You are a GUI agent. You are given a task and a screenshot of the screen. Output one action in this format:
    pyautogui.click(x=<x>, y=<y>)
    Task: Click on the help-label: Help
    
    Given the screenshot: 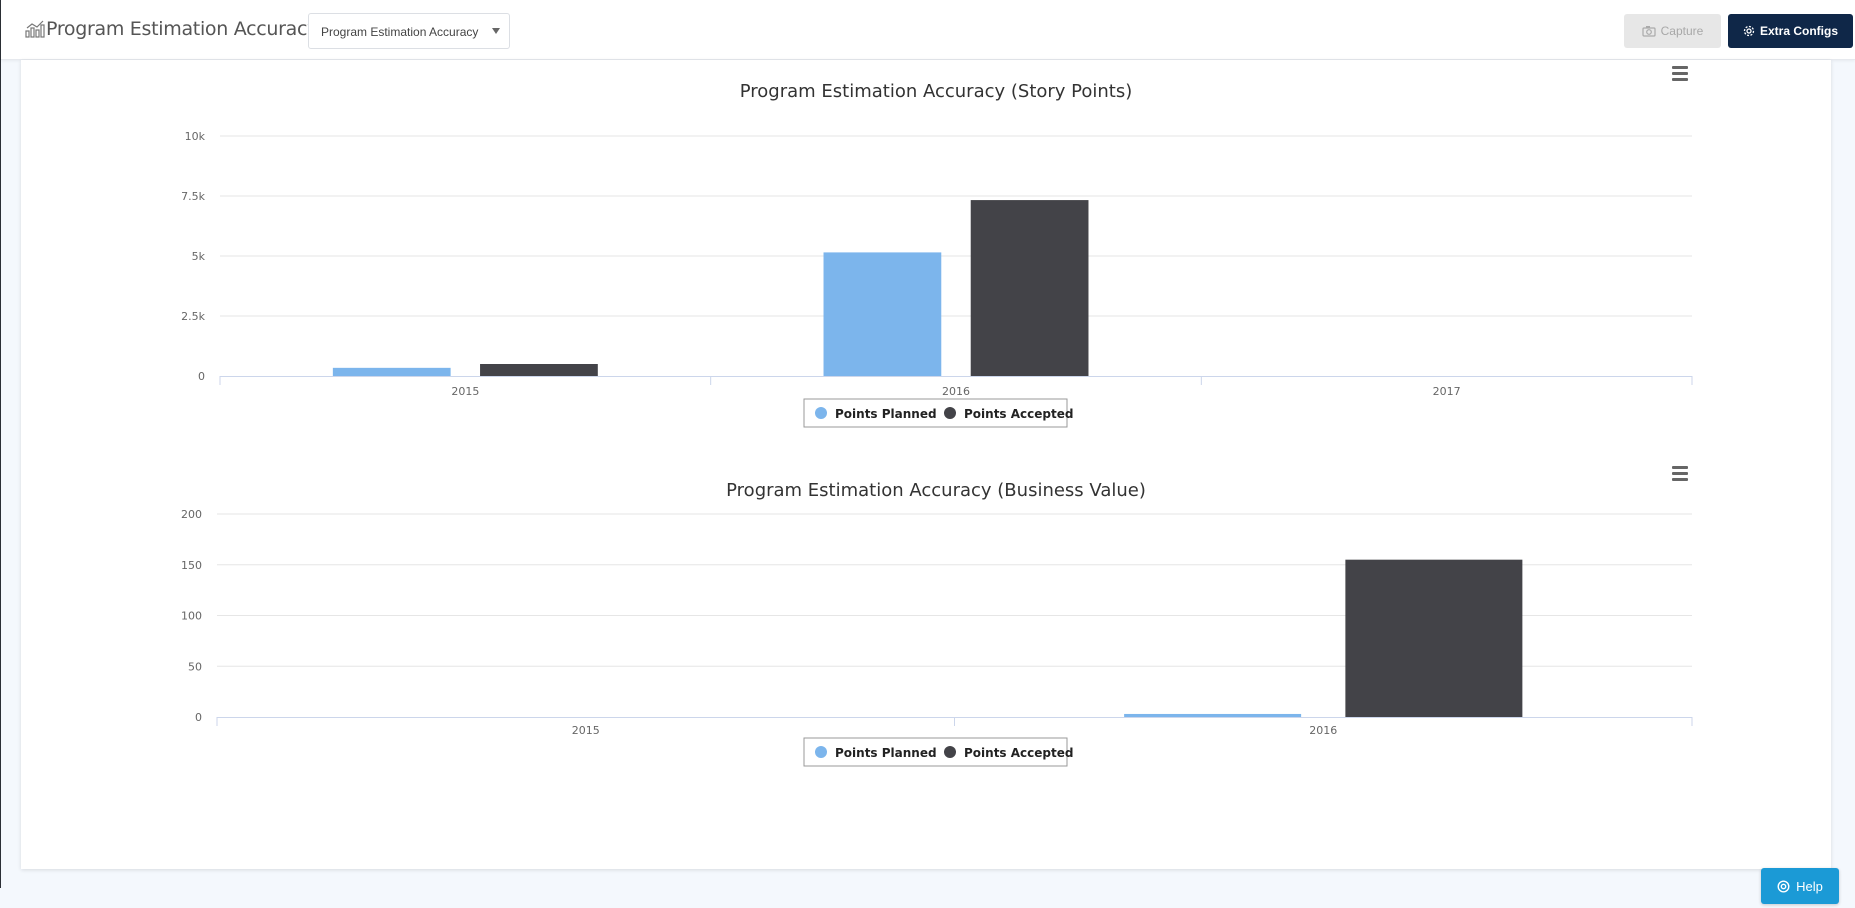 What is the action you would take?
    pyautogui.click(x=1809, y=886)
    